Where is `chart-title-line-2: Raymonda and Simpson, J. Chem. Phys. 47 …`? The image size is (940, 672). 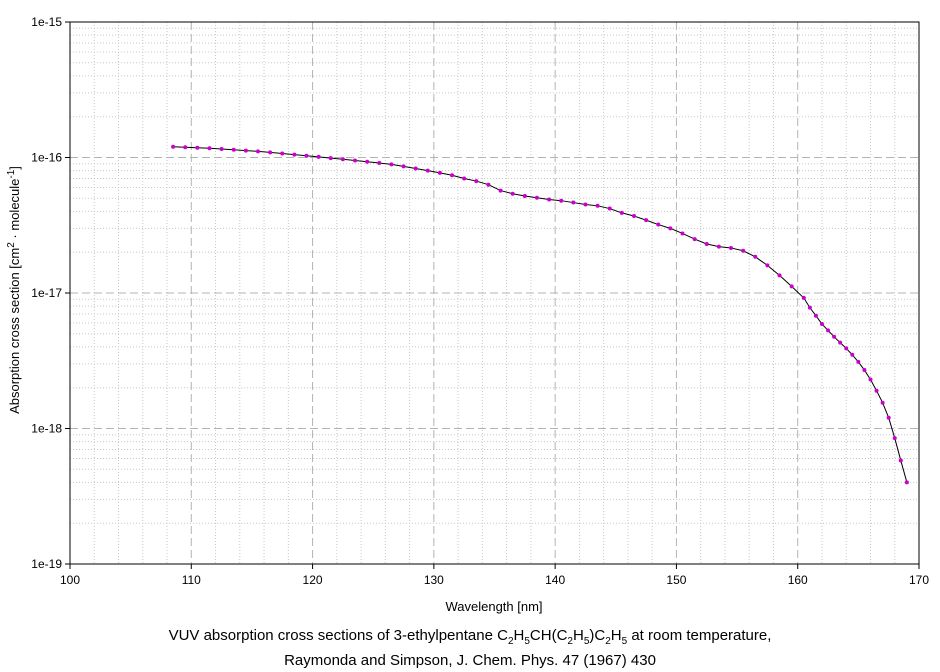 chart-title-line-2: Raymonda and Simpson, J. Chem. Phys. 47 … is located at coordinates (470, 660).